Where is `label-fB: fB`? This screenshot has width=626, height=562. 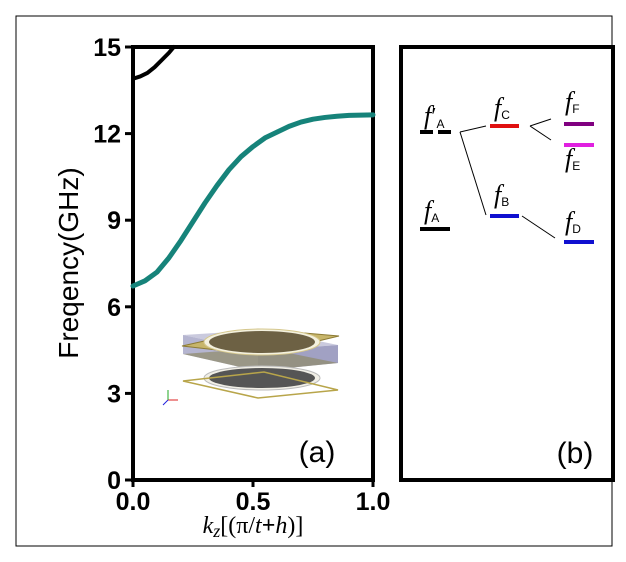
label-fB: fB is located at coordinates (501, 194).